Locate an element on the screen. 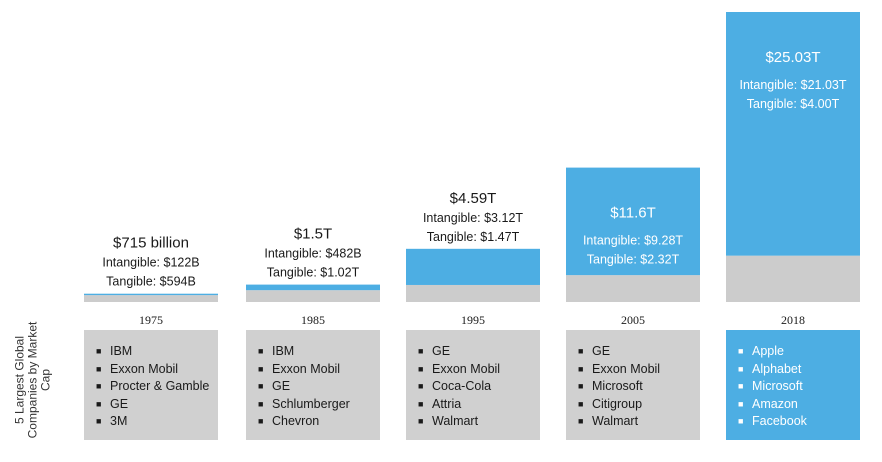 The height and width of the screenshot is (462, 882). intangible-label-2005: Intangible: $9.28T is located at coordinates (633, 241).